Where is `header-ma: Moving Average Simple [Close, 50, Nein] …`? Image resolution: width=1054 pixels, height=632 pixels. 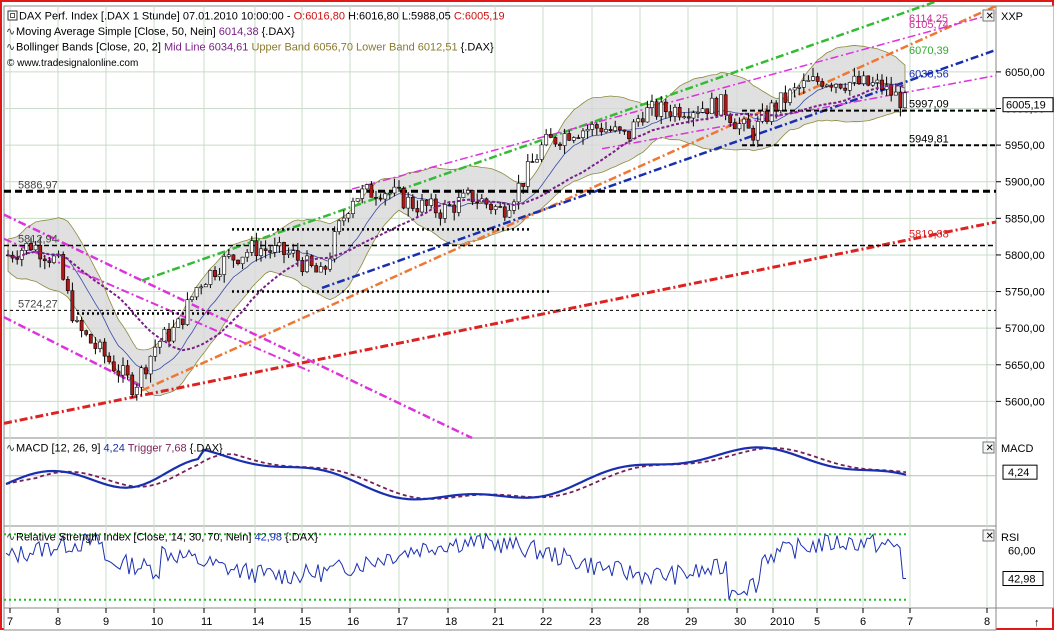 header-ma: Moving Average Simple [Close, 50, Nein] … is located at coordinates (155, 32).